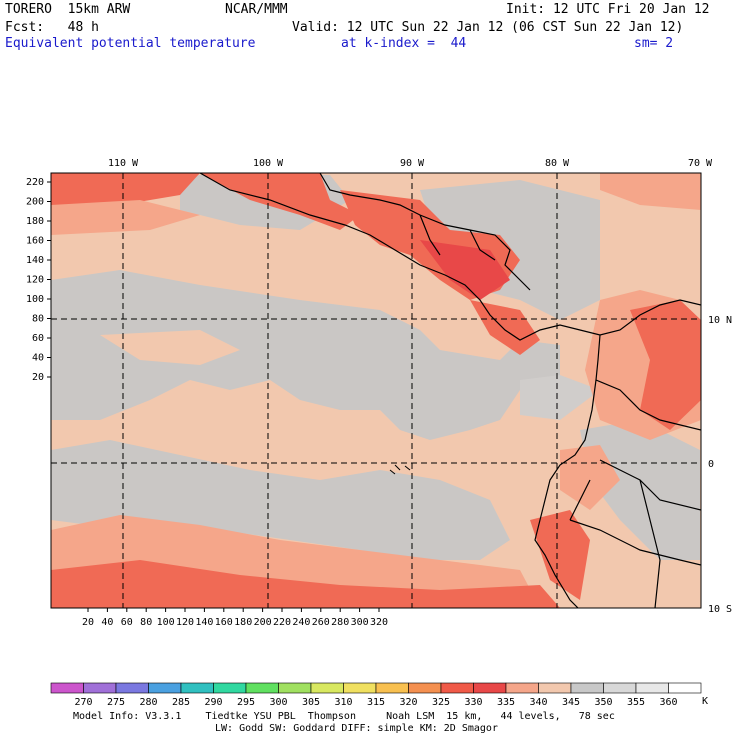  Describe the element at coordinates (256, 9) in the screenshot. I see `org-name: NCAR/MMM` at that location.